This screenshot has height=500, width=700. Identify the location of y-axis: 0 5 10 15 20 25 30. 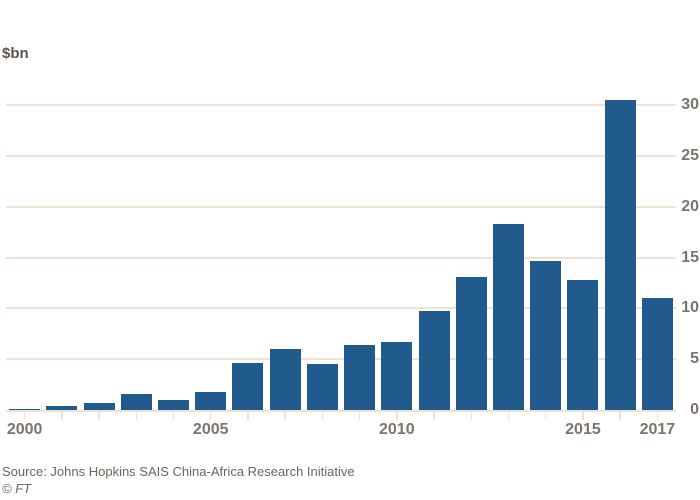
(688, 210).